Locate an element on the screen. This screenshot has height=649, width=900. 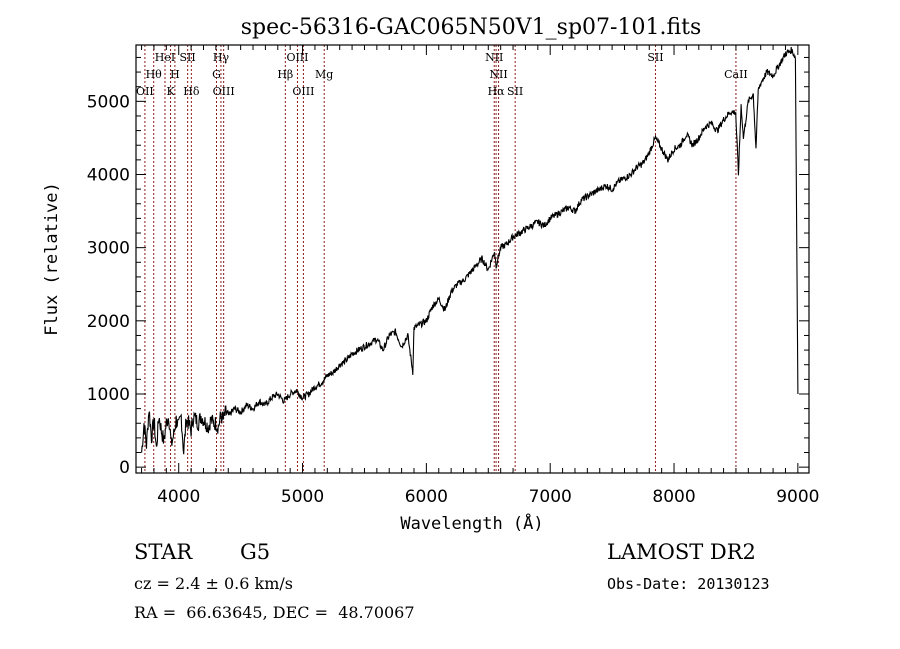
y-axis-label: Flux (relative) is located at coordinates (52, 259).